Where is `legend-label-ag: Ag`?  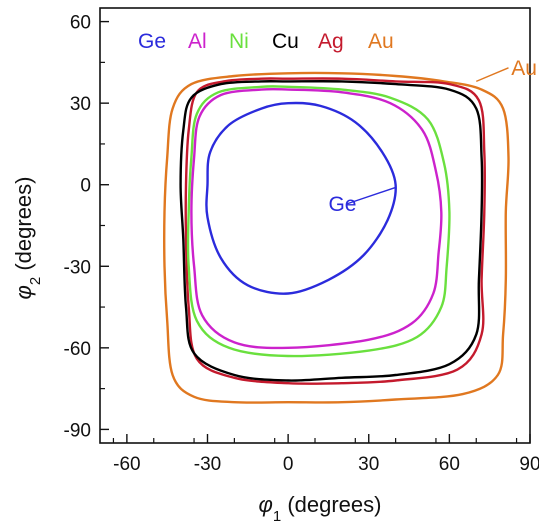 legend-label-ag: Ag is located at coordinates (331, 41).